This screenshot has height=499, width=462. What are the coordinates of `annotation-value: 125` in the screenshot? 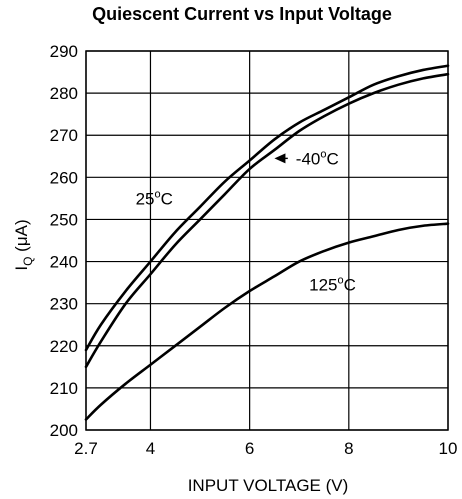 It's located at (323, 285).